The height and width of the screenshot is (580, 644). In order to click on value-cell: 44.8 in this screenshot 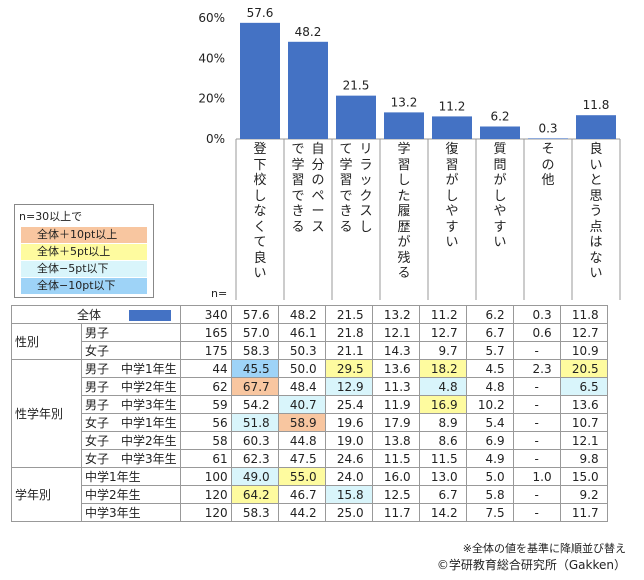, I will do `click(301, 440)`.